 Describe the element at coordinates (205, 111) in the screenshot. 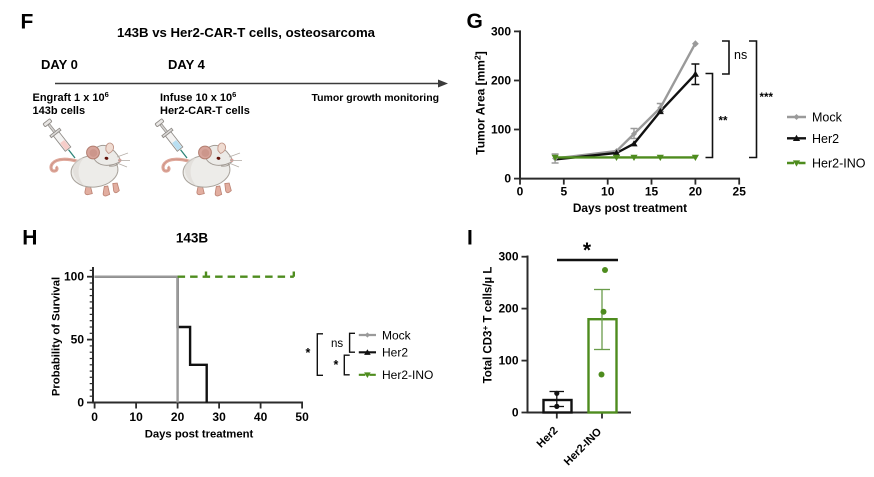

I see `svg-text: Her2-CAR-T cells` at that location.